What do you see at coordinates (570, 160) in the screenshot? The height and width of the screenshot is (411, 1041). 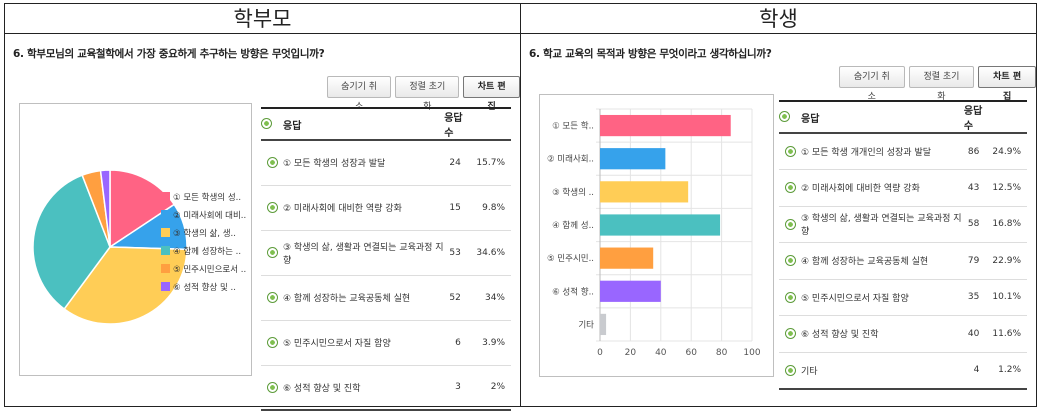 I see `y-tick-label: ② 미래사회..` at bounding box center [570, 160].